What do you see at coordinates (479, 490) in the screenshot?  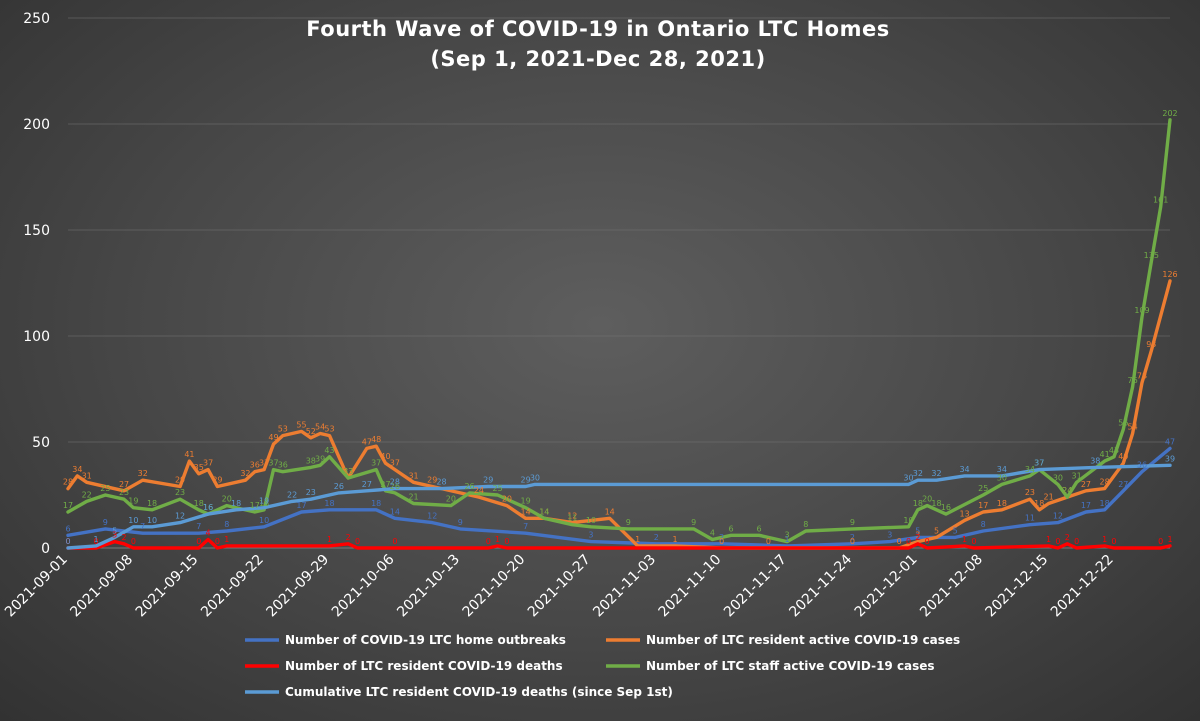 I see `data-label: 24` at bounding box center [479, 490].